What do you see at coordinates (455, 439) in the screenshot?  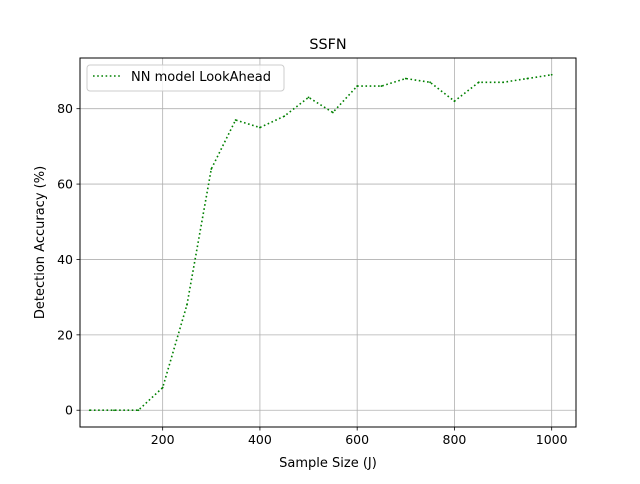 I see `x-tick-label: 800` at bounding box center [455, 439].